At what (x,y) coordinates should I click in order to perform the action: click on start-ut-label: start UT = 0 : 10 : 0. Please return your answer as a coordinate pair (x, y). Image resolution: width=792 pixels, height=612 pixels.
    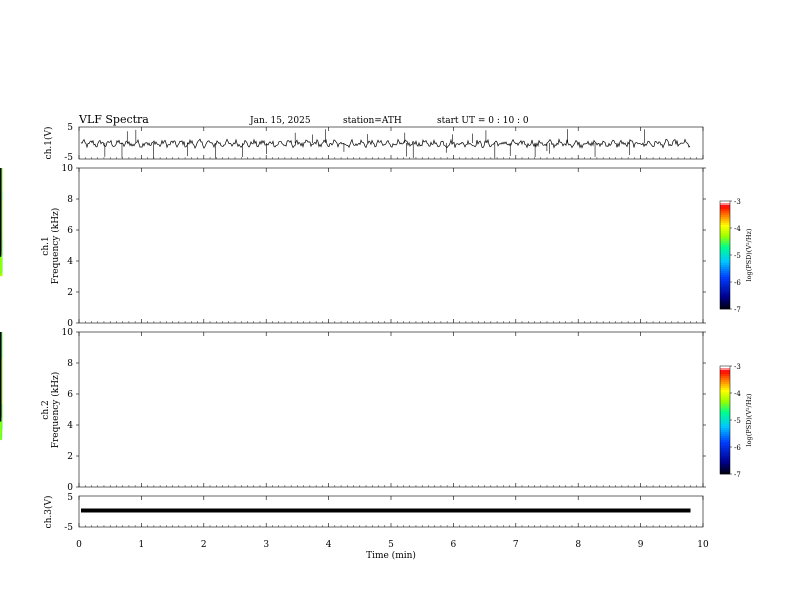
    Looking at the image, I should click on (483, 121).